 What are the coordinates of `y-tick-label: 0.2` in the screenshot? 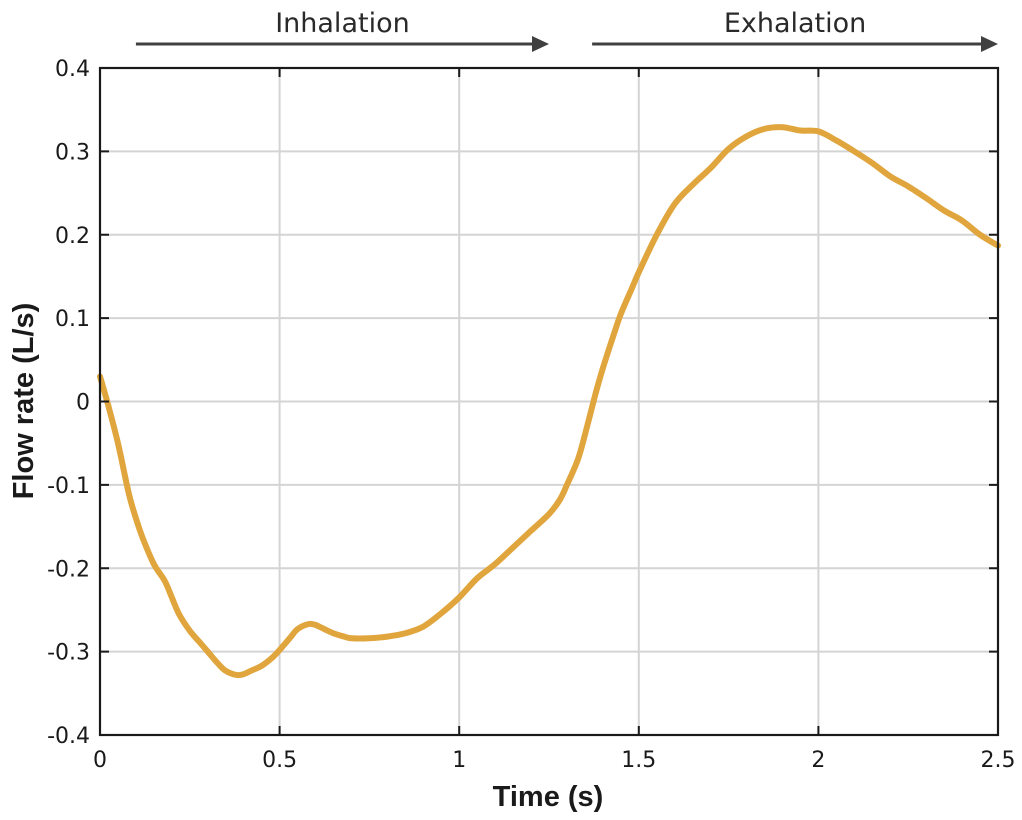 It's located at (72, 236).